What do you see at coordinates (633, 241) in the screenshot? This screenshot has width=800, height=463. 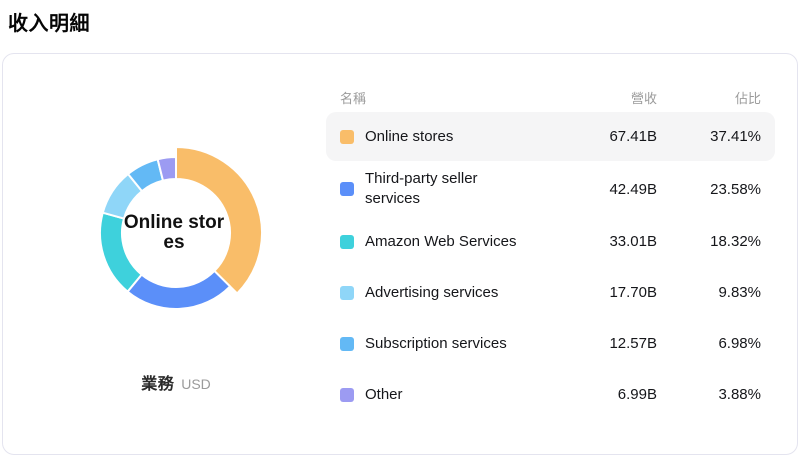 I see `row-revenue: 33.01B` at bounding box center [633, 241].